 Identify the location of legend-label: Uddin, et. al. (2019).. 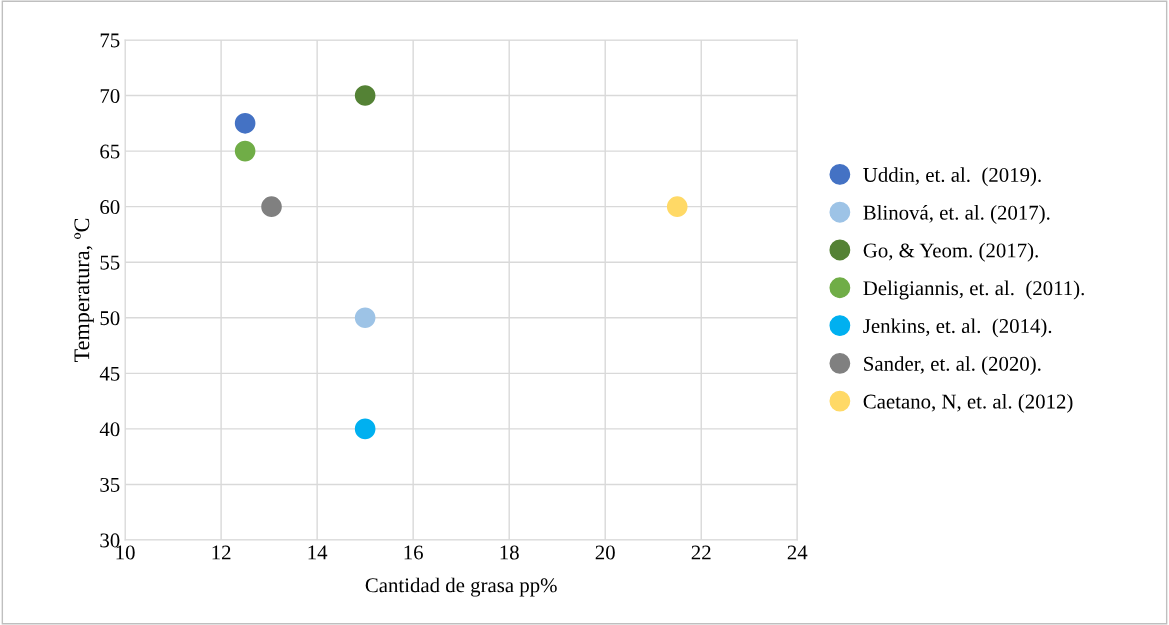
(952, 177).